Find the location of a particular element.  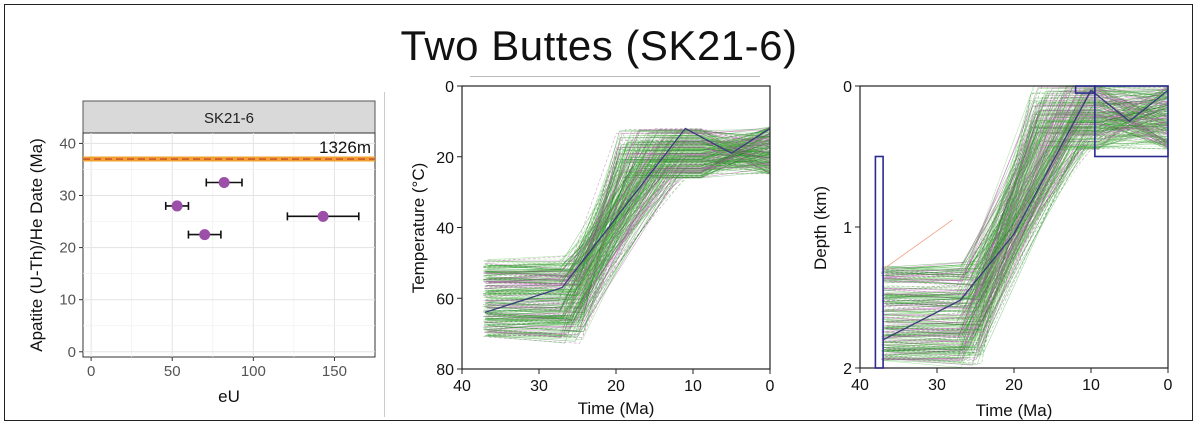

y-tick-label: 0 is located at coordinates (847, 87).